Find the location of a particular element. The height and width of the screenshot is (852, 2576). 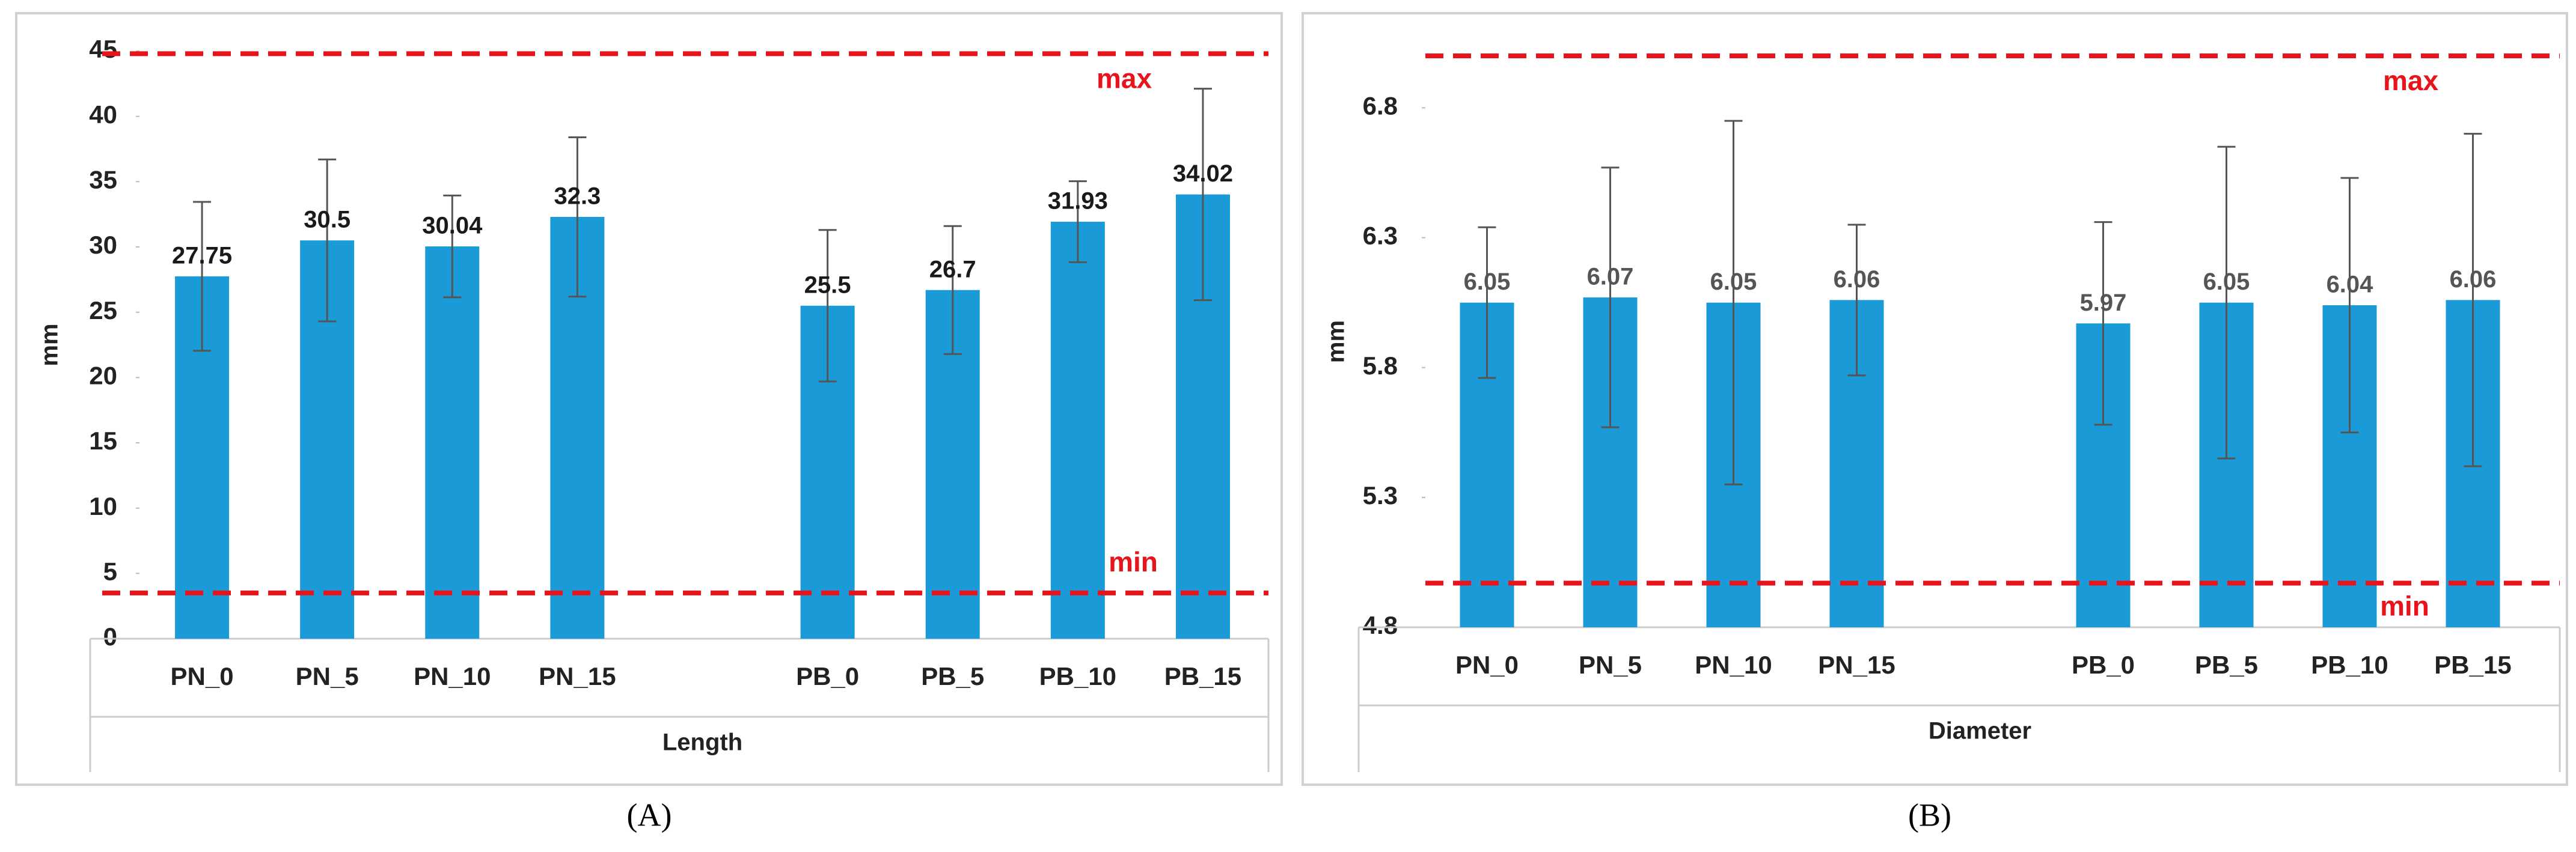

data-label: 5.97 is located at coordinates (2103, 303).